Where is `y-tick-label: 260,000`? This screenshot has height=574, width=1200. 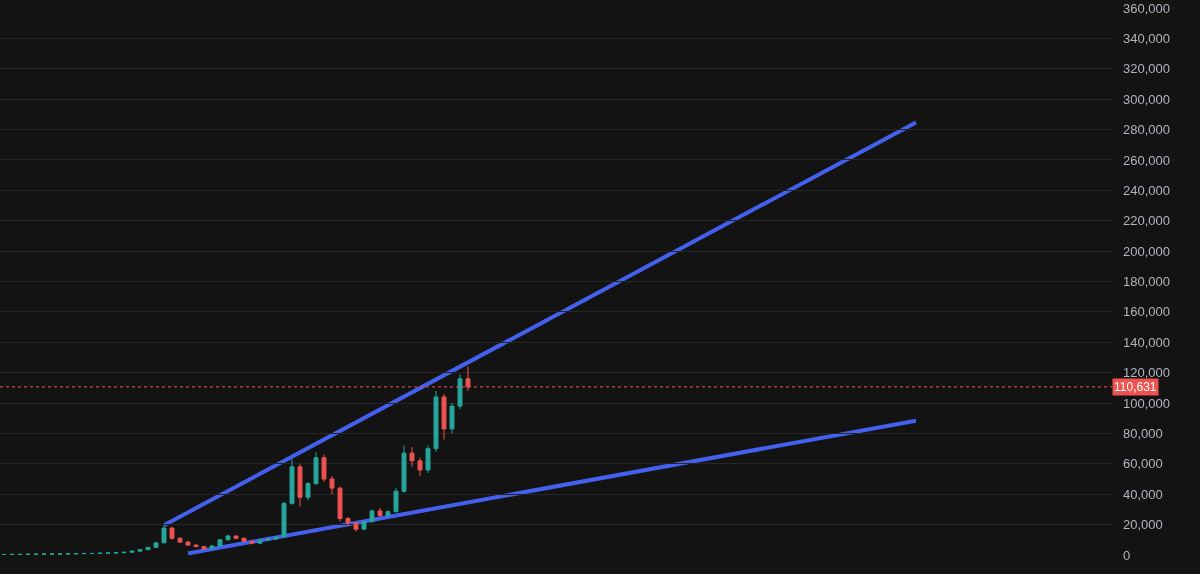
y-tick-label: 260,000 is located at coordinates (1146, 160).